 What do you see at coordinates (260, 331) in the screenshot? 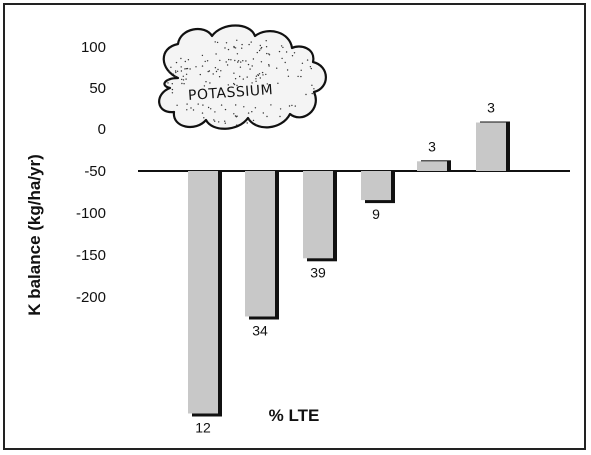
I see `bar-data-label: 34` at bounding box center [260, 331].